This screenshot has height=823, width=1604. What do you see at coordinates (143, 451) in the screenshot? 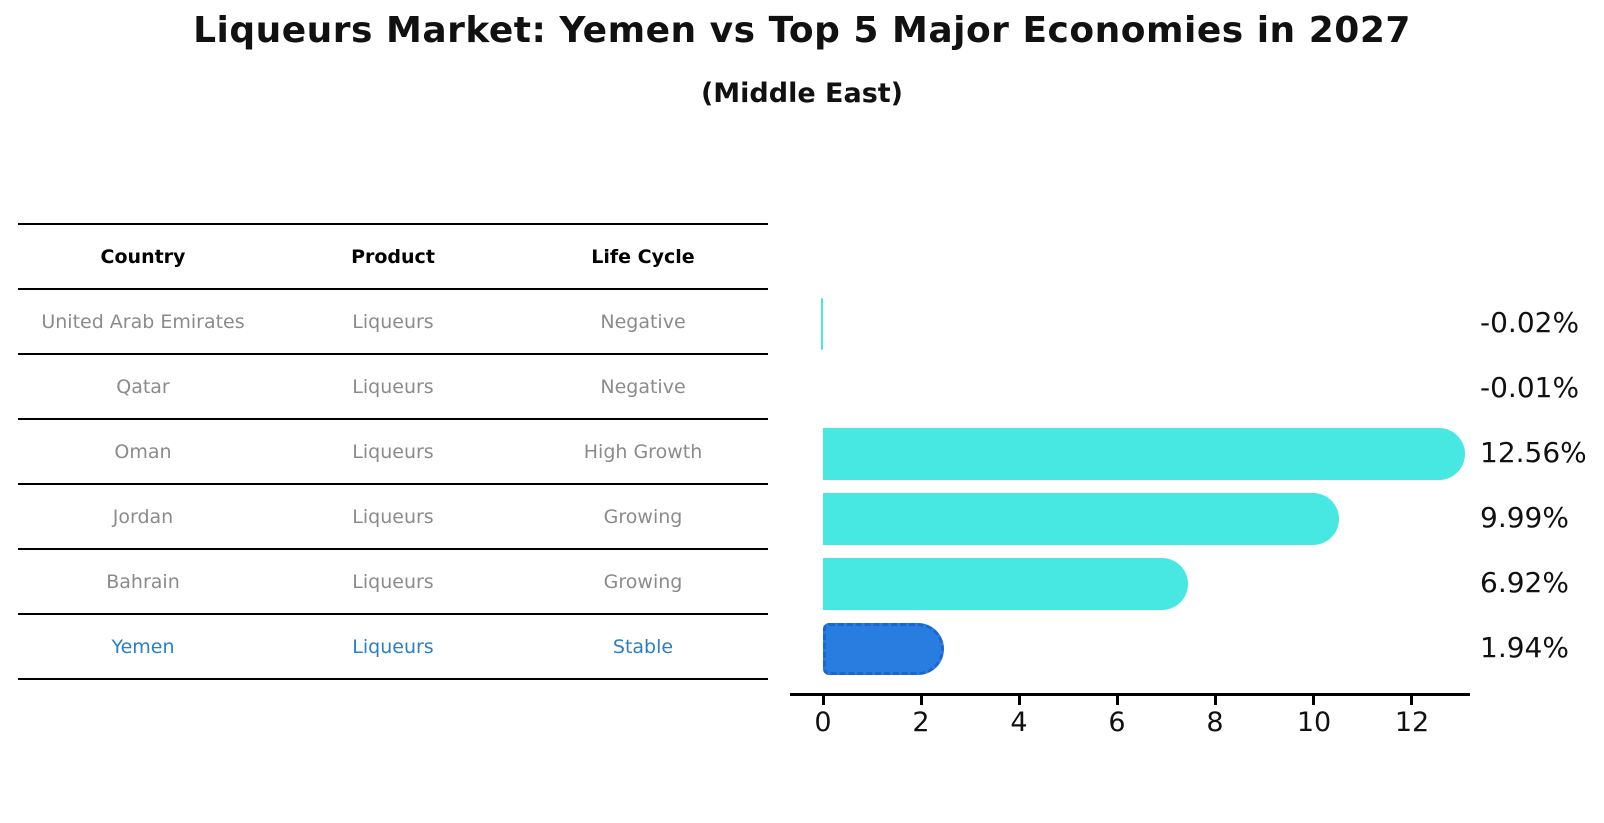
I see `cell-country: Oman` at bounding box center [143, 451].